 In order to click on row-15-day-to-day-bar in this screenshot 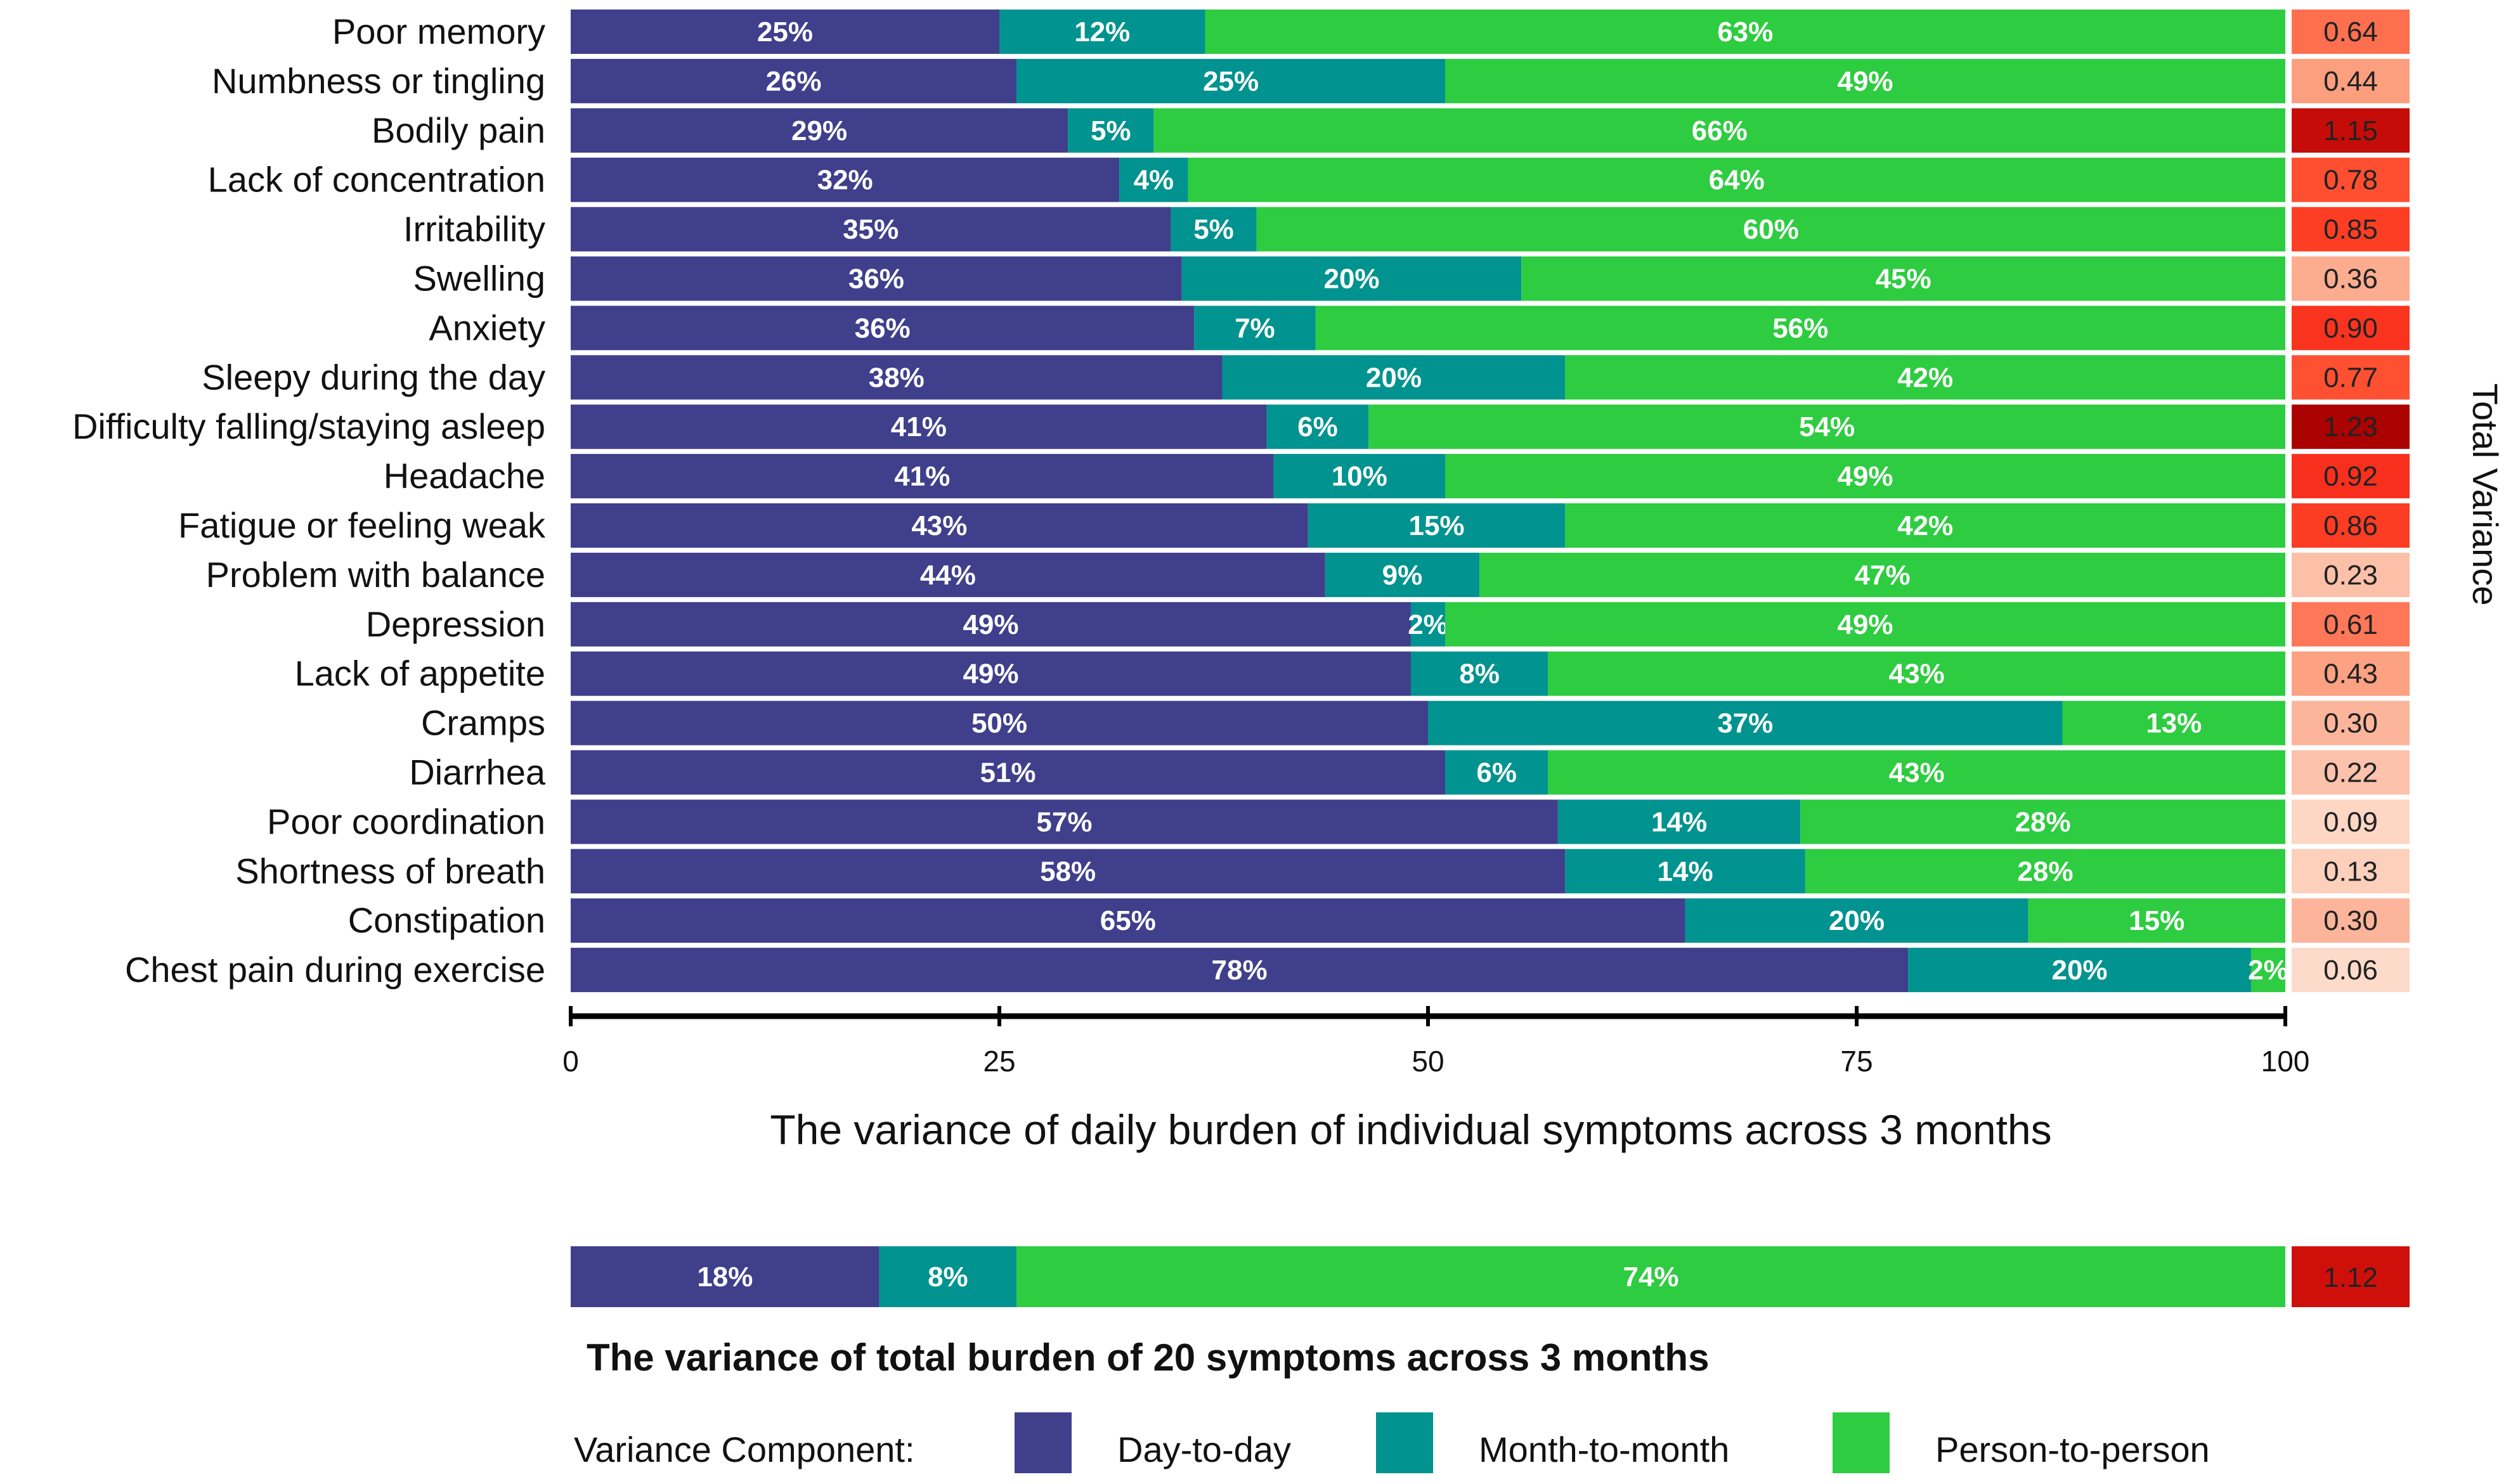, I will do `click(1009, 773)`.